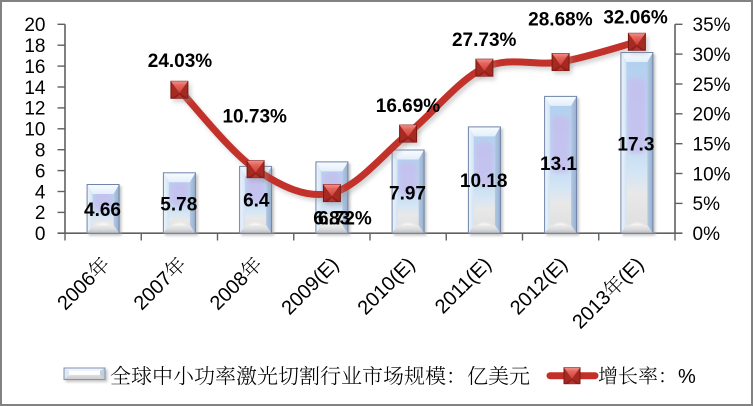  What do you see at coordinates (707, 204) in the screenshot?
I see `svg-text: 5%` at bounding box center [707, 204].